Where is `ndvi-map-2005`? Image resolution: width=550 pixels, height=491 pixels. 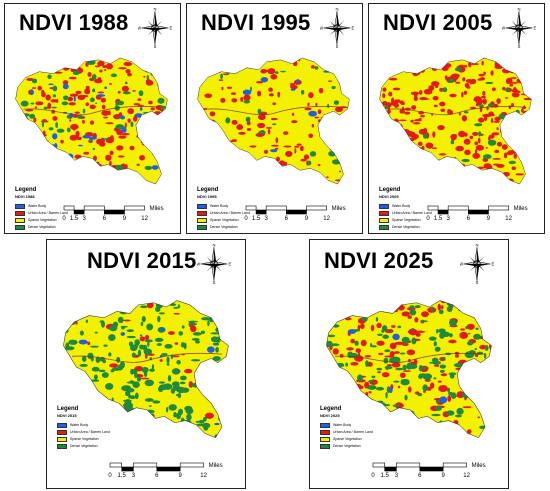
ndvi-map-2005 is located at coordinates (455, 121).